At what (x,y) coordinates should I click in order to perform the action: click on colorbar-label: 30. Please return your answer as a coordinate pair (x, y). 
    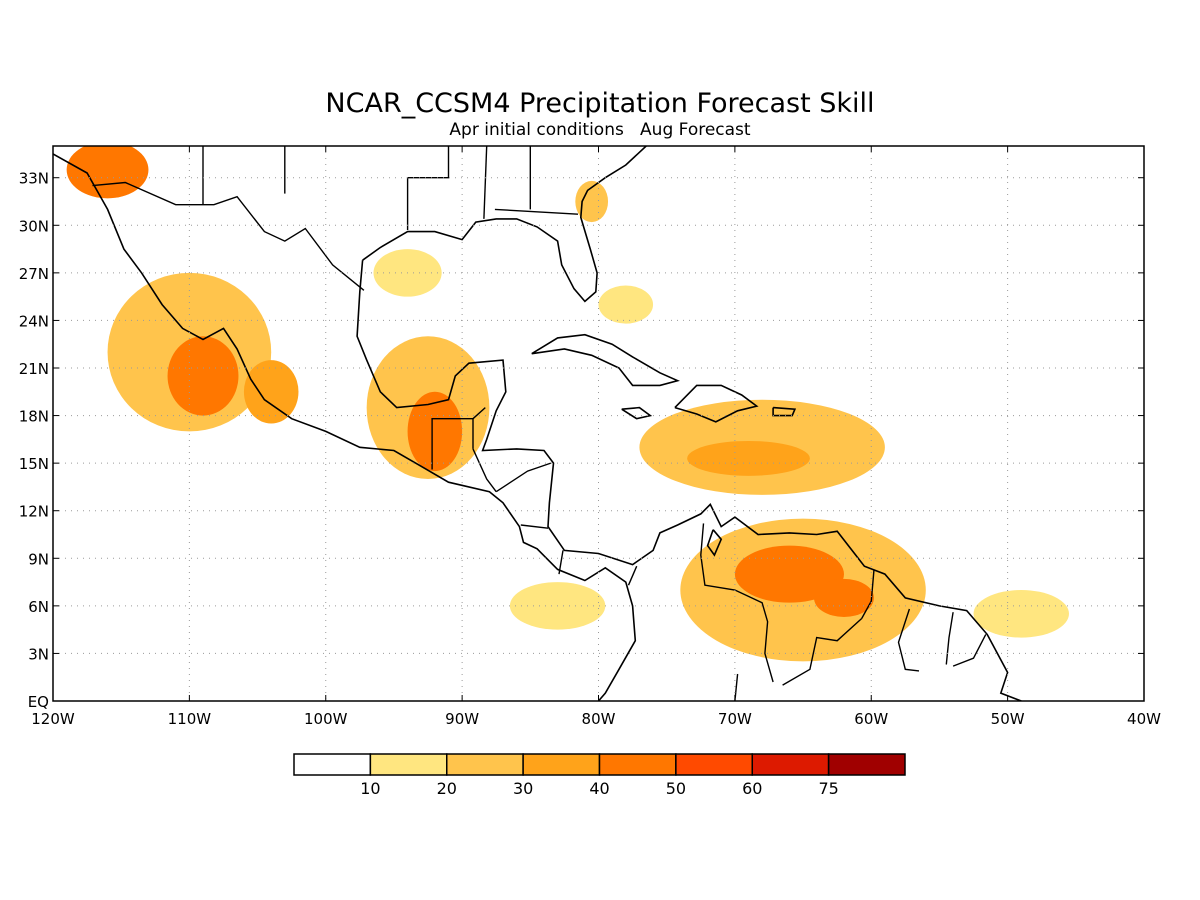
    Looking at the image, I should click on (523, 788).